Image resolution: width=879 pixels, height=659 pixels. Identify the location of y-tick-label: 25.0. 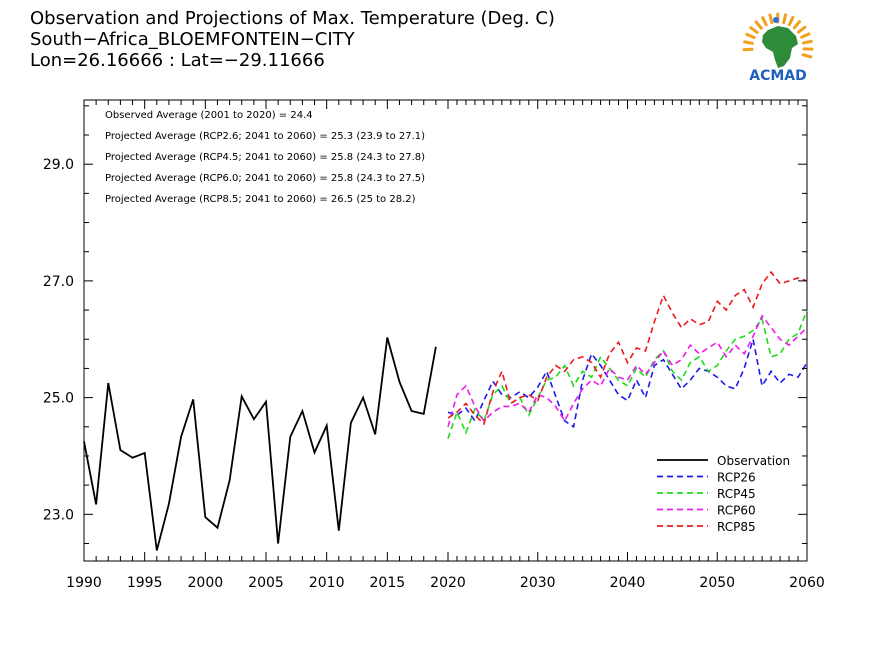
(58, 399).